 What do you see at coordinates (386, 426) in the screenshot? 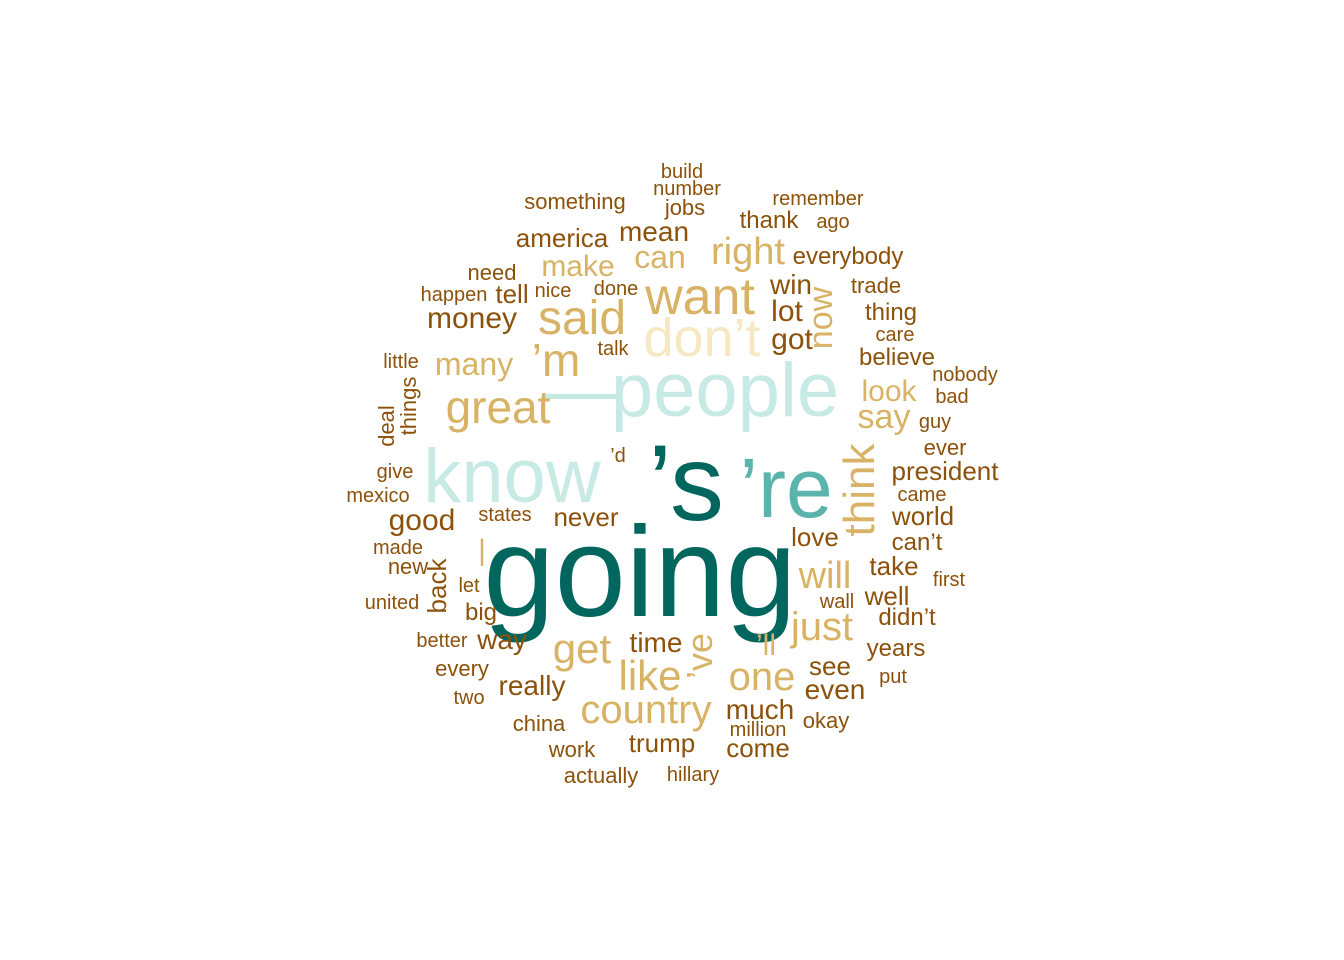
I see `word-deal-62: deal` at bounding box center [386, 426].